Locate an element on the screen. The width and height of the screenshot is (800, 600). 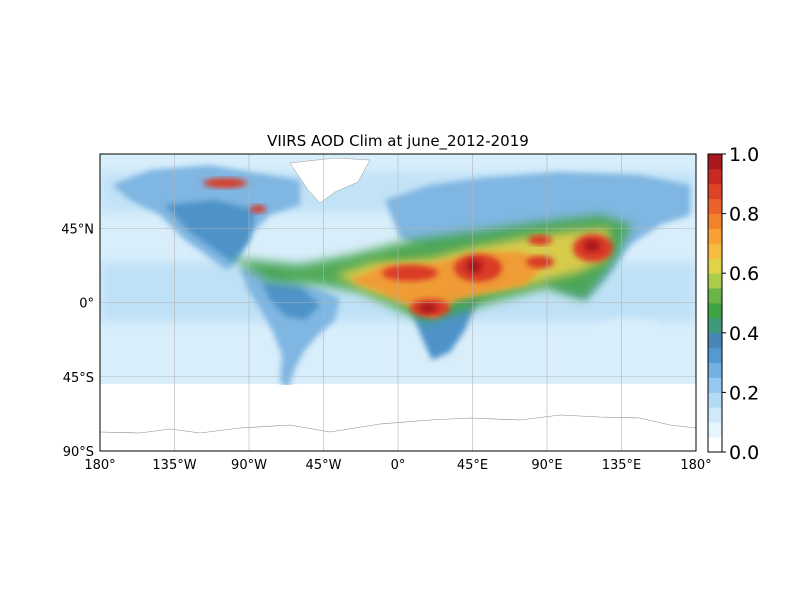
antarctica-coastline is located at coordinates (398, 424).